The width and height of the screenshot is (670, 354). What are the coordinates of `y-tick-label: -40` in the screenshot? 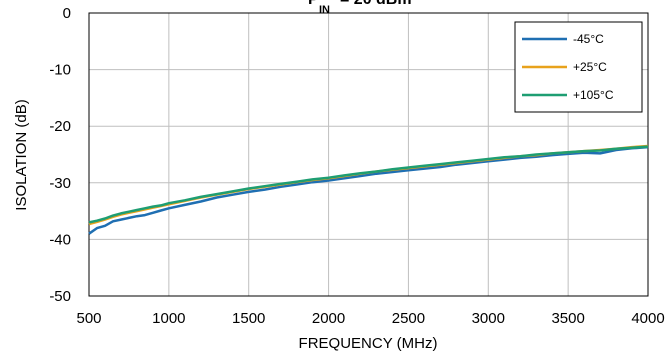 It's located at (60, 239).